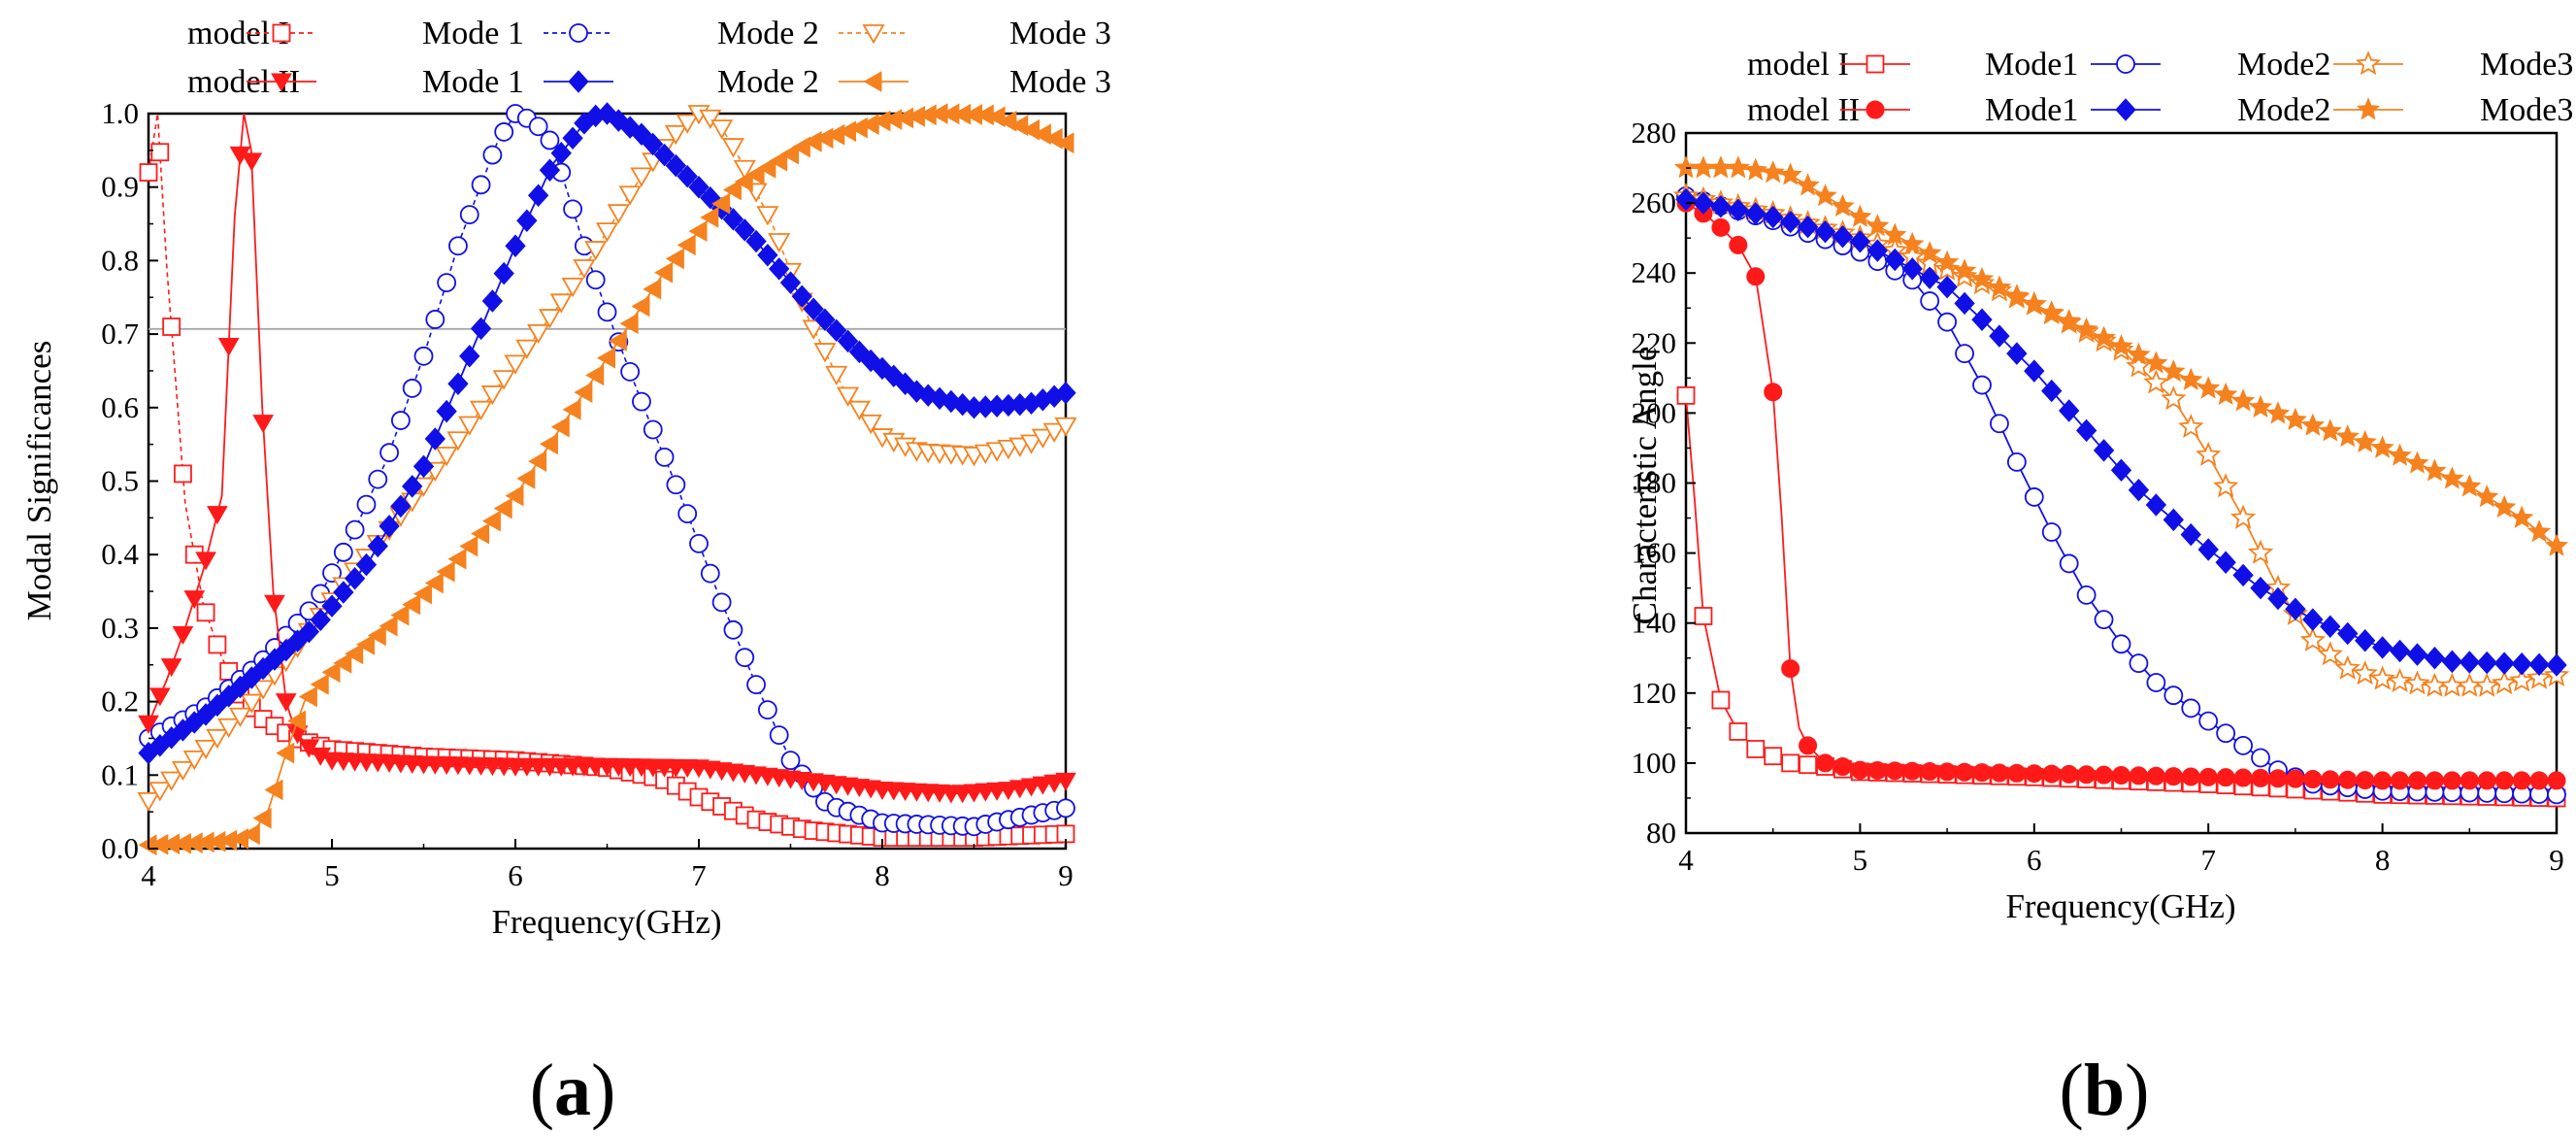  I want to click on a-x-tick-label: 6, so click(516, 875).